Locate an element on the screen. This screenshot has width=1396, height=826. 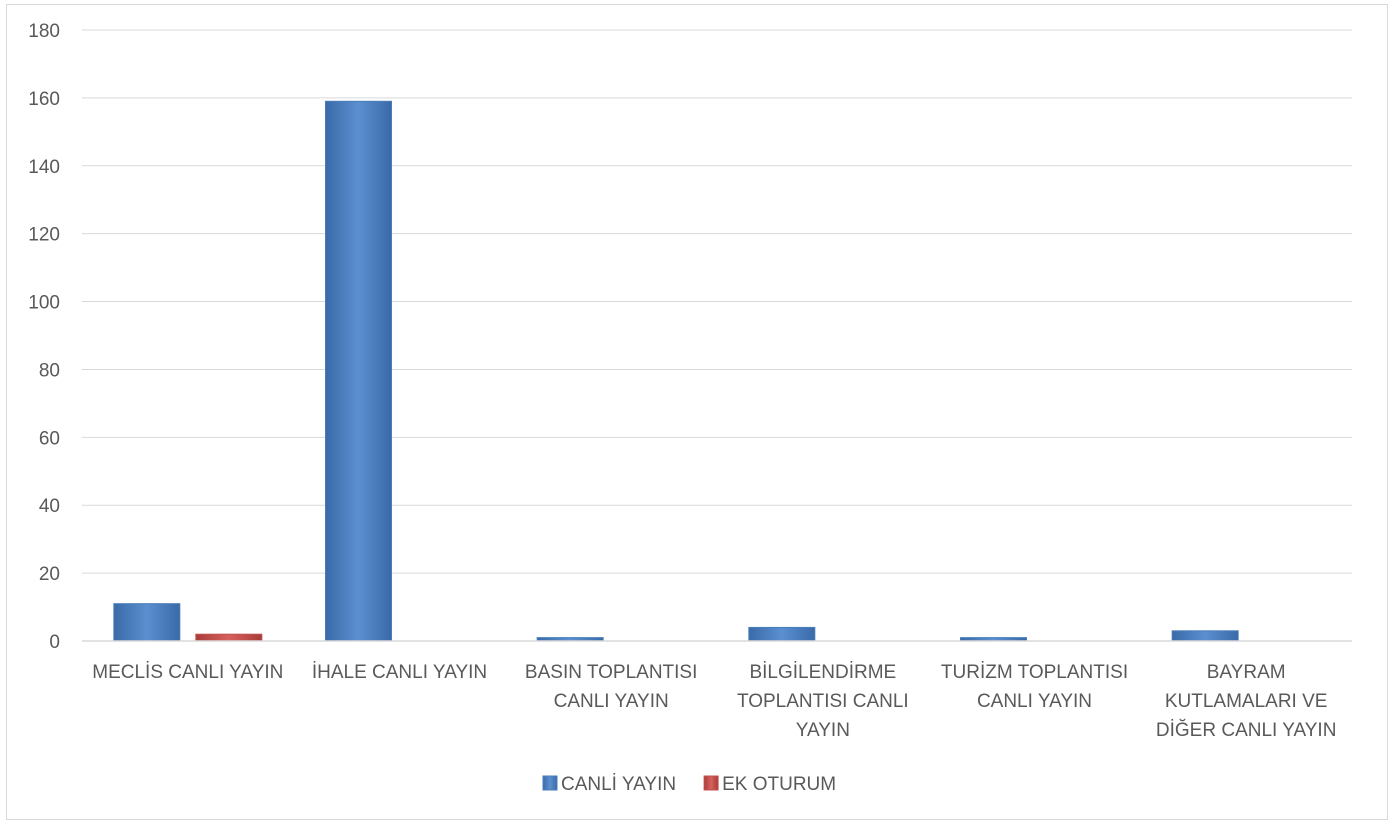
x-category-label: BASIN TOPLANTISI CANLI YAYIN is located at coordinates (611, 687).